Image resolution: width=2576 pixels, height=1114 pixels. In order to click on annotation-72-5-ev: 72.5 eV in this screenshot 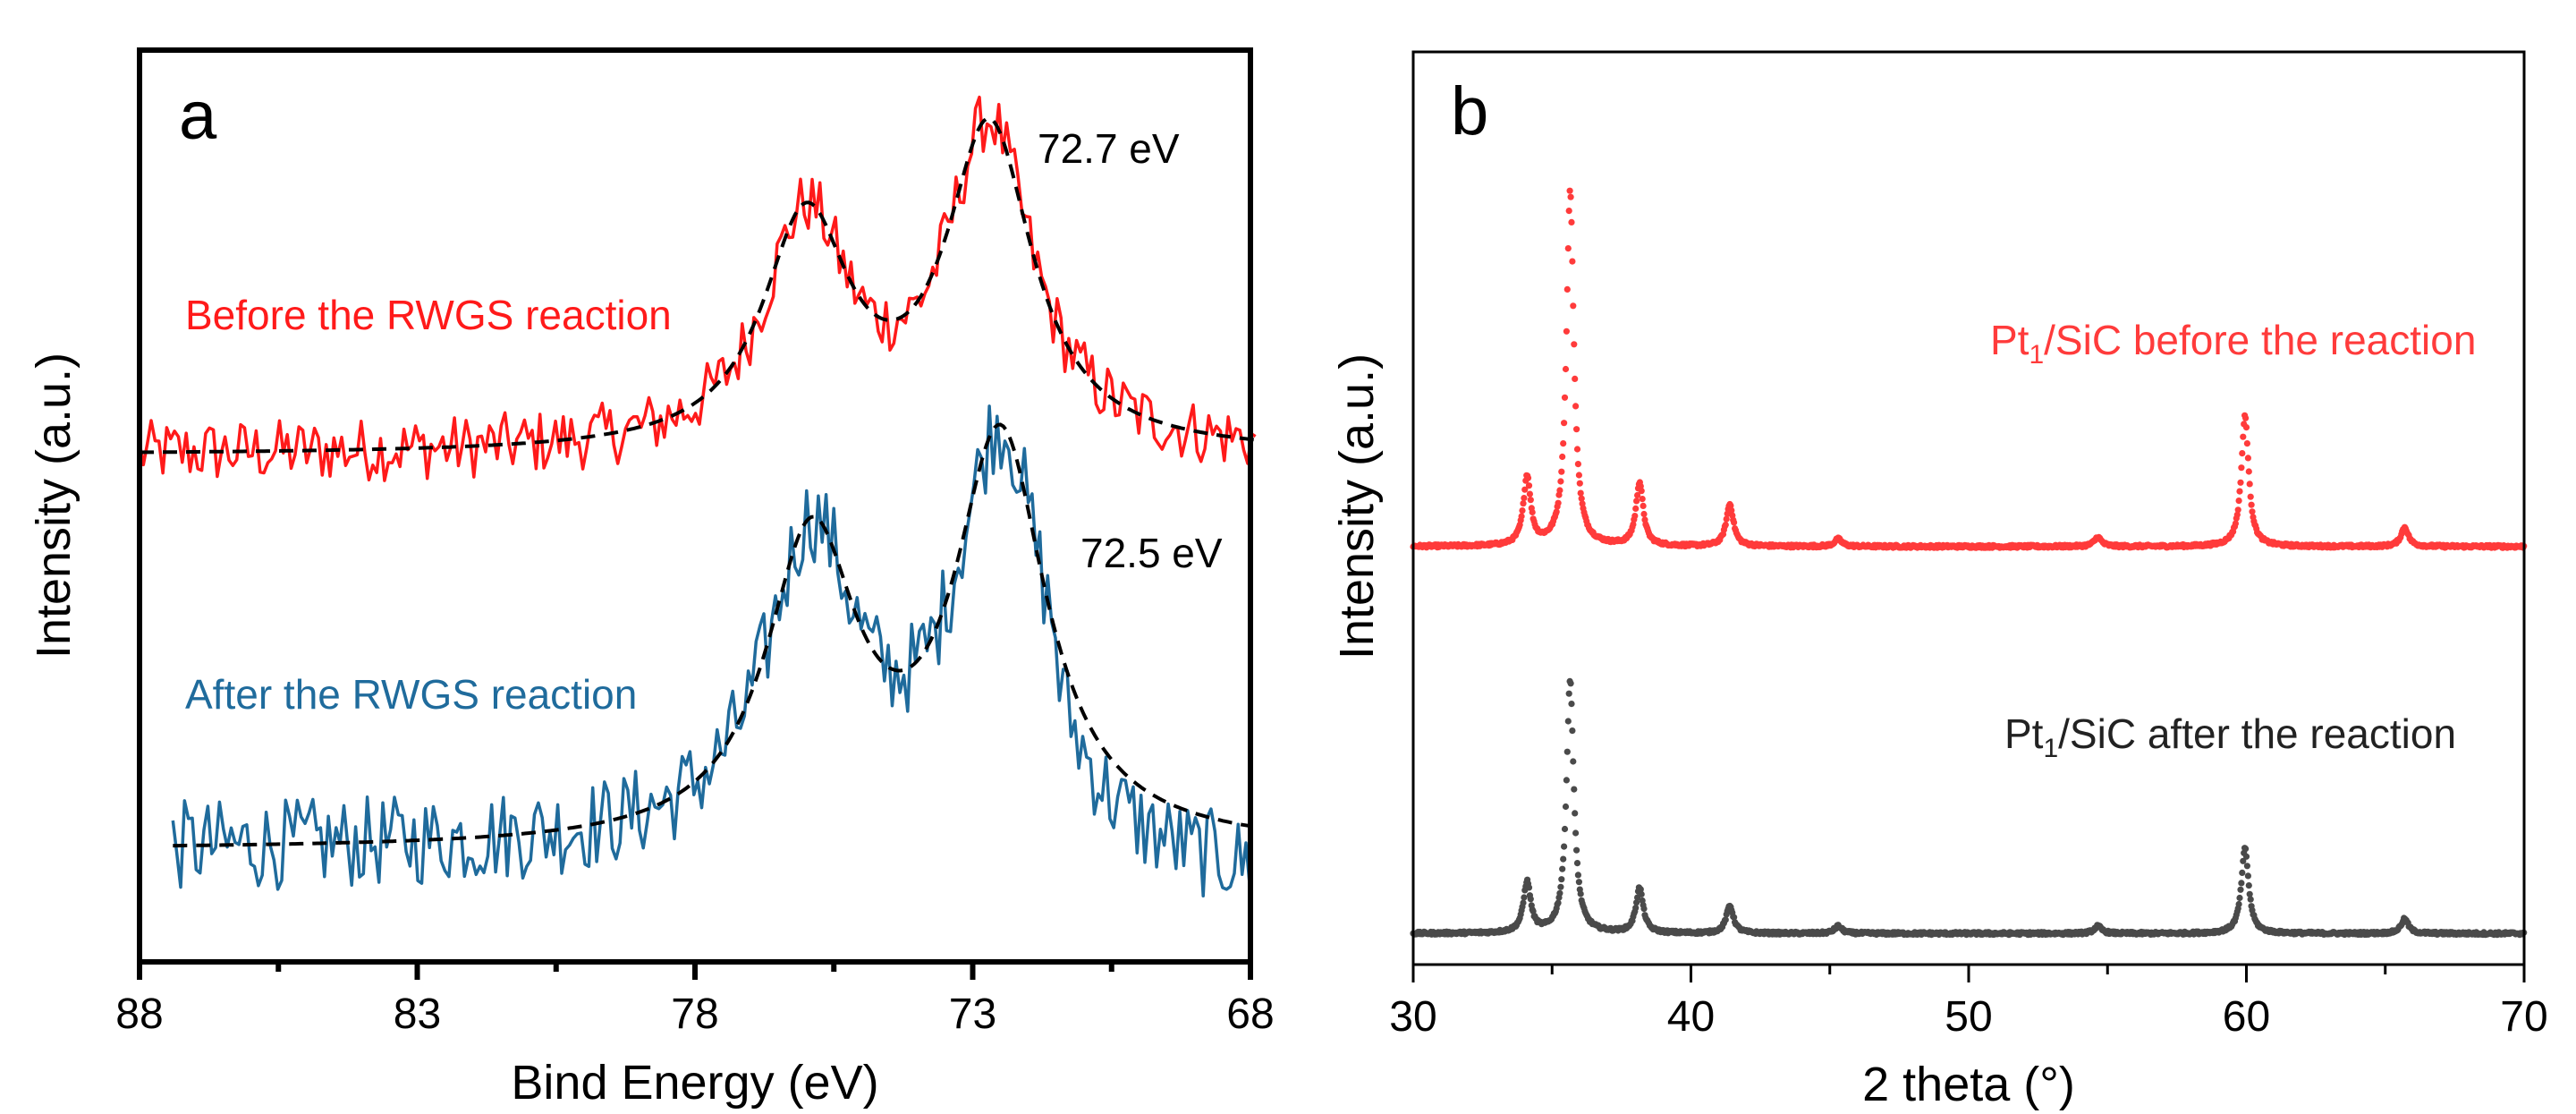, I will do `click(1151, 553)`.